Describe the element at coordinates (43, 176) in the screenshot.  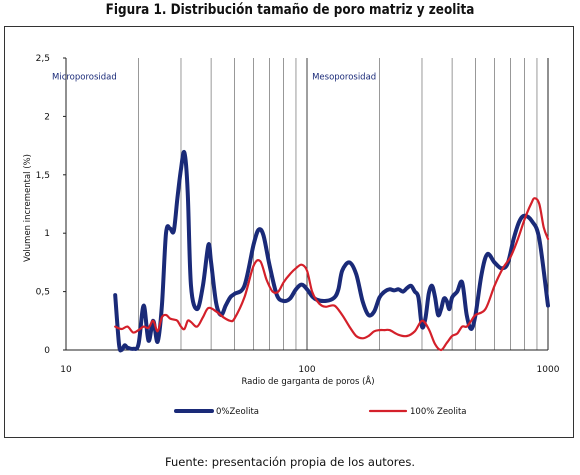
I see `y-tick-label: 1,5` at that location.